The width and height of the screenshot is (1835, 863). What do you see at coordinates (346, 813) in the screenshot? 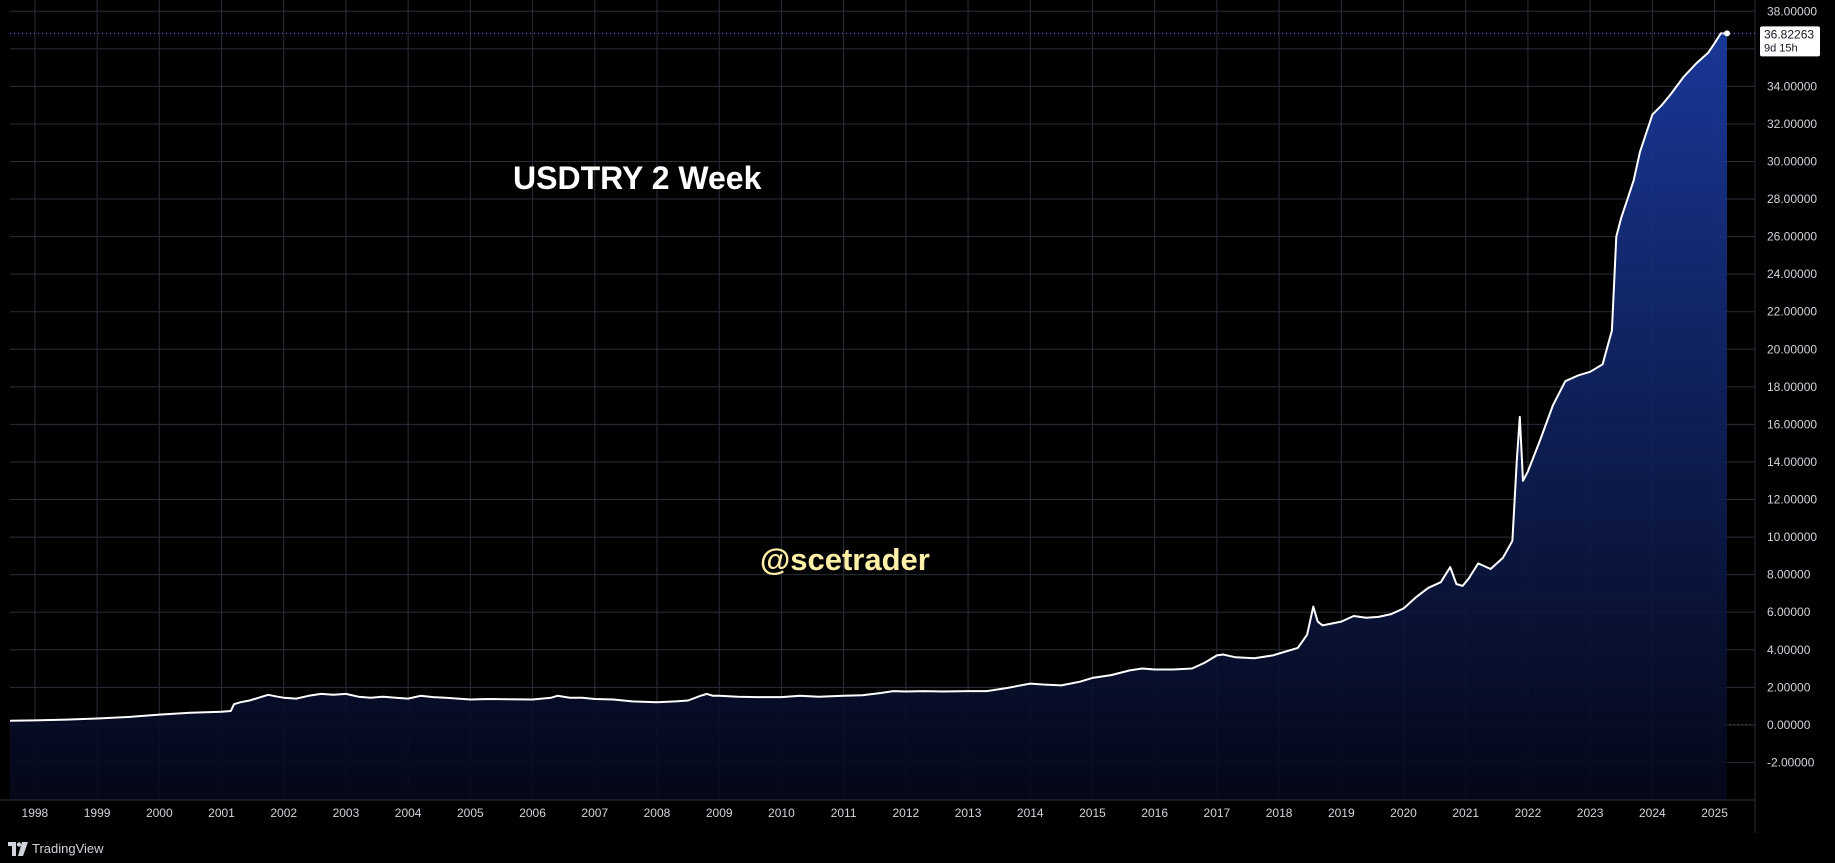
I see `x-tick-label: 2003` at bounding box center [346, 813].